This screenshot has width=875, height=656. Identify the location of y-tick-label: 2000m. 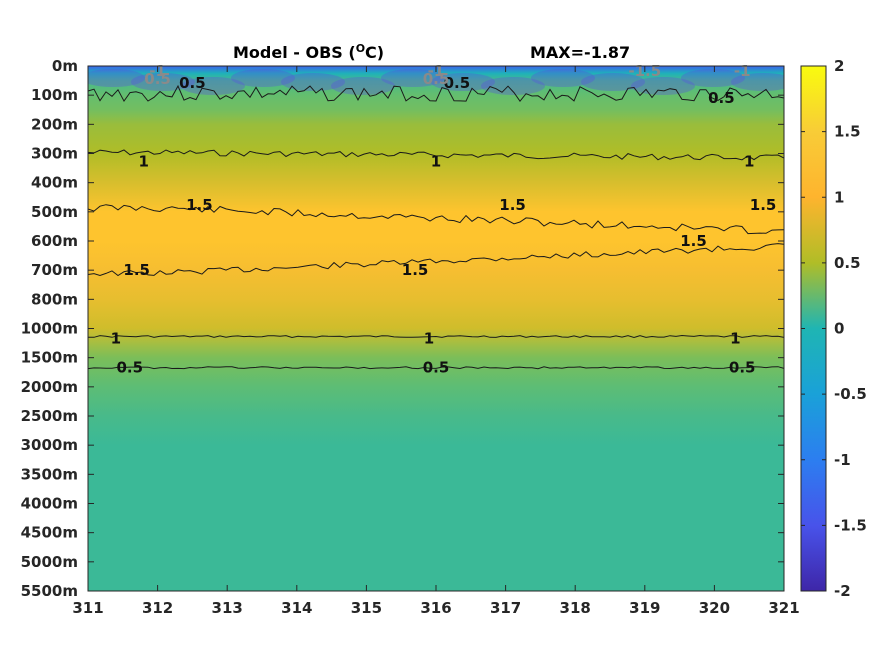
(49, 387).